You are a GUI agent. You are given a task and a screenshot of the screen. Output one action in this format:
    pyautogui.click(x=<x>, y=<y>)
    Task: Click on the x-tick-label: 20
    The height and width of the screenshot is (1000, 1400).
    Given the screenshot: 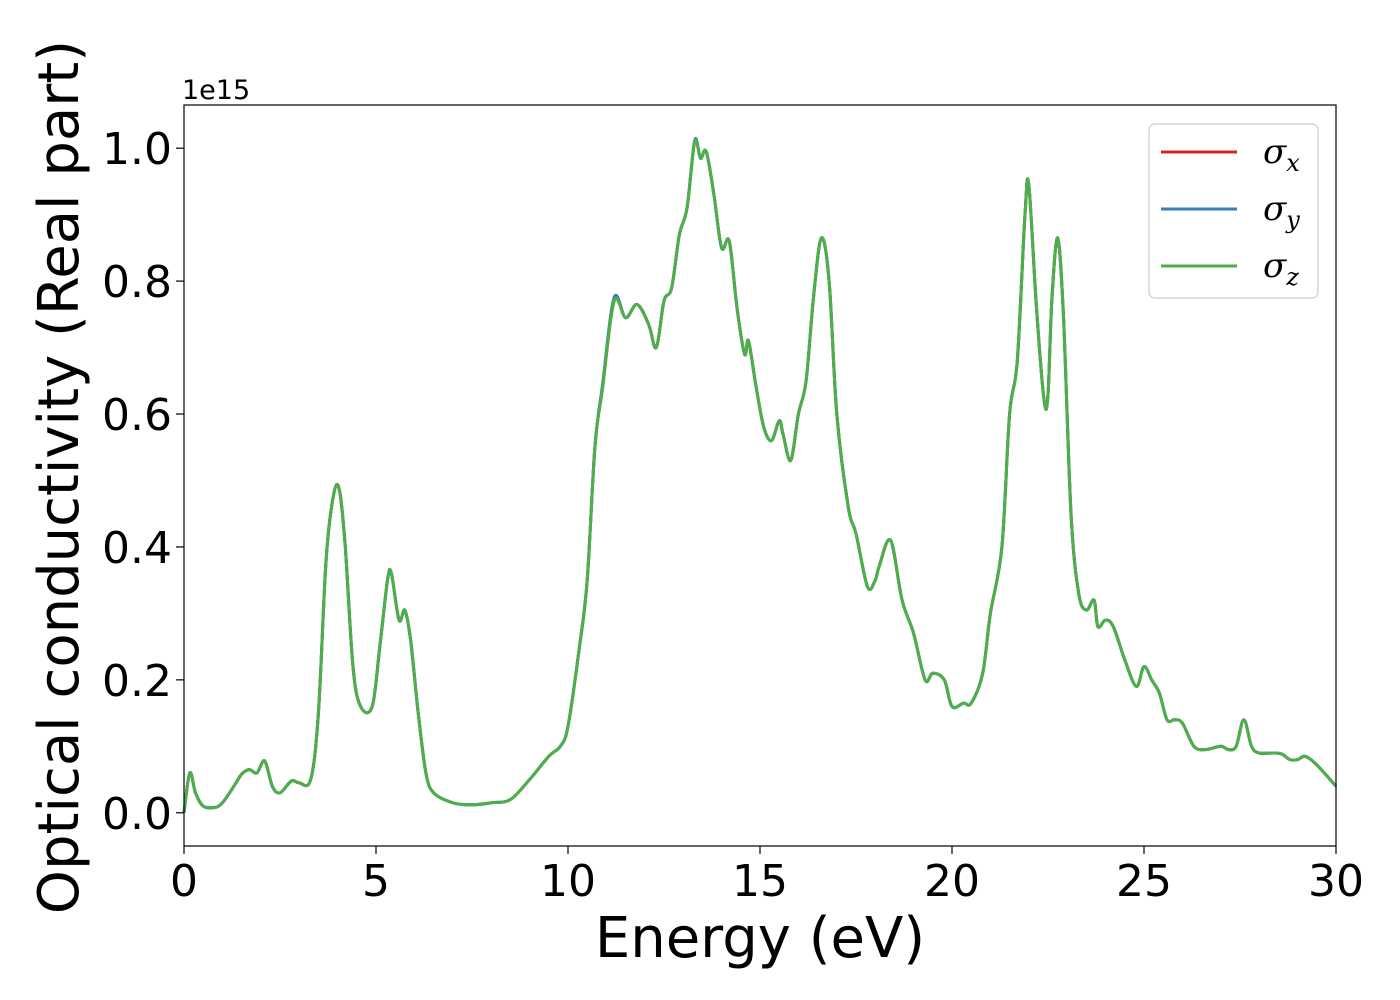 What is the action you would take?
    pyautogui.click(x=952, y=881)
    